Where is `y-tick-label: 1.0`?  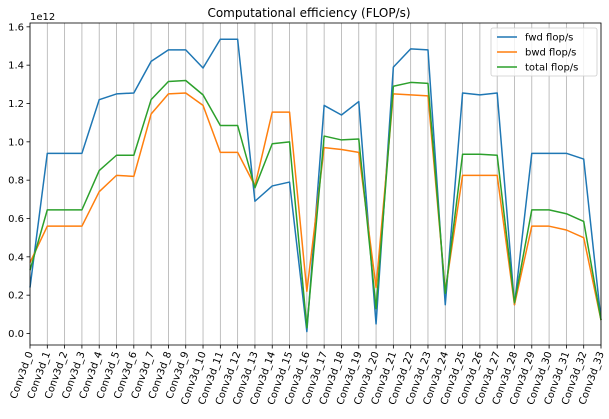 y-tick-label: 1.0 is located at coordinates (16, 142).